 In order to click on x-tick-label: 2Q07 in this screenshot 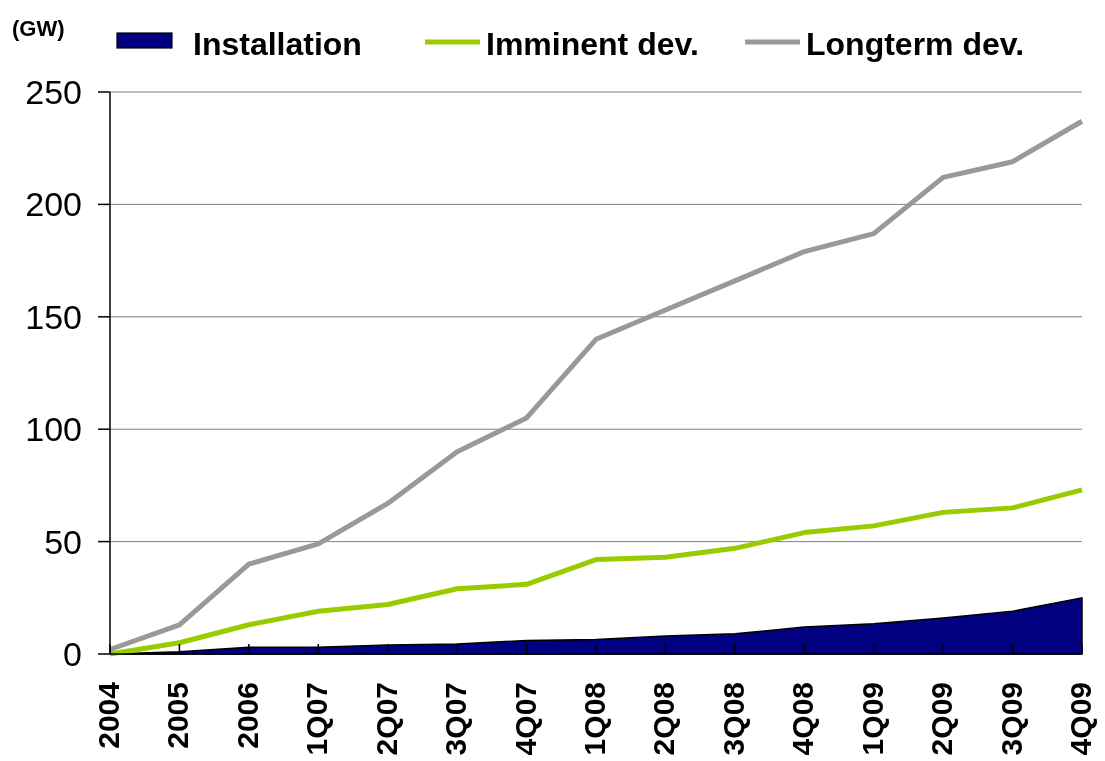, I will do `click(386, 719)`.